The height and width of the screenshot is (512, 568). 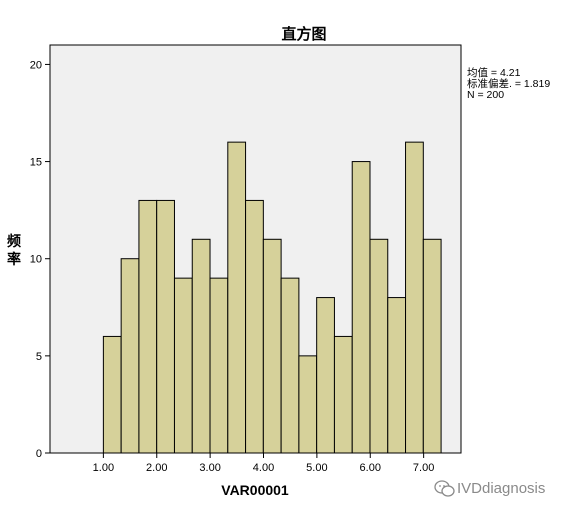 What do you see at coordinates (36, 65) in the screenshot?
I see `y-tick-label: 20` at bounding box center [36, 65].